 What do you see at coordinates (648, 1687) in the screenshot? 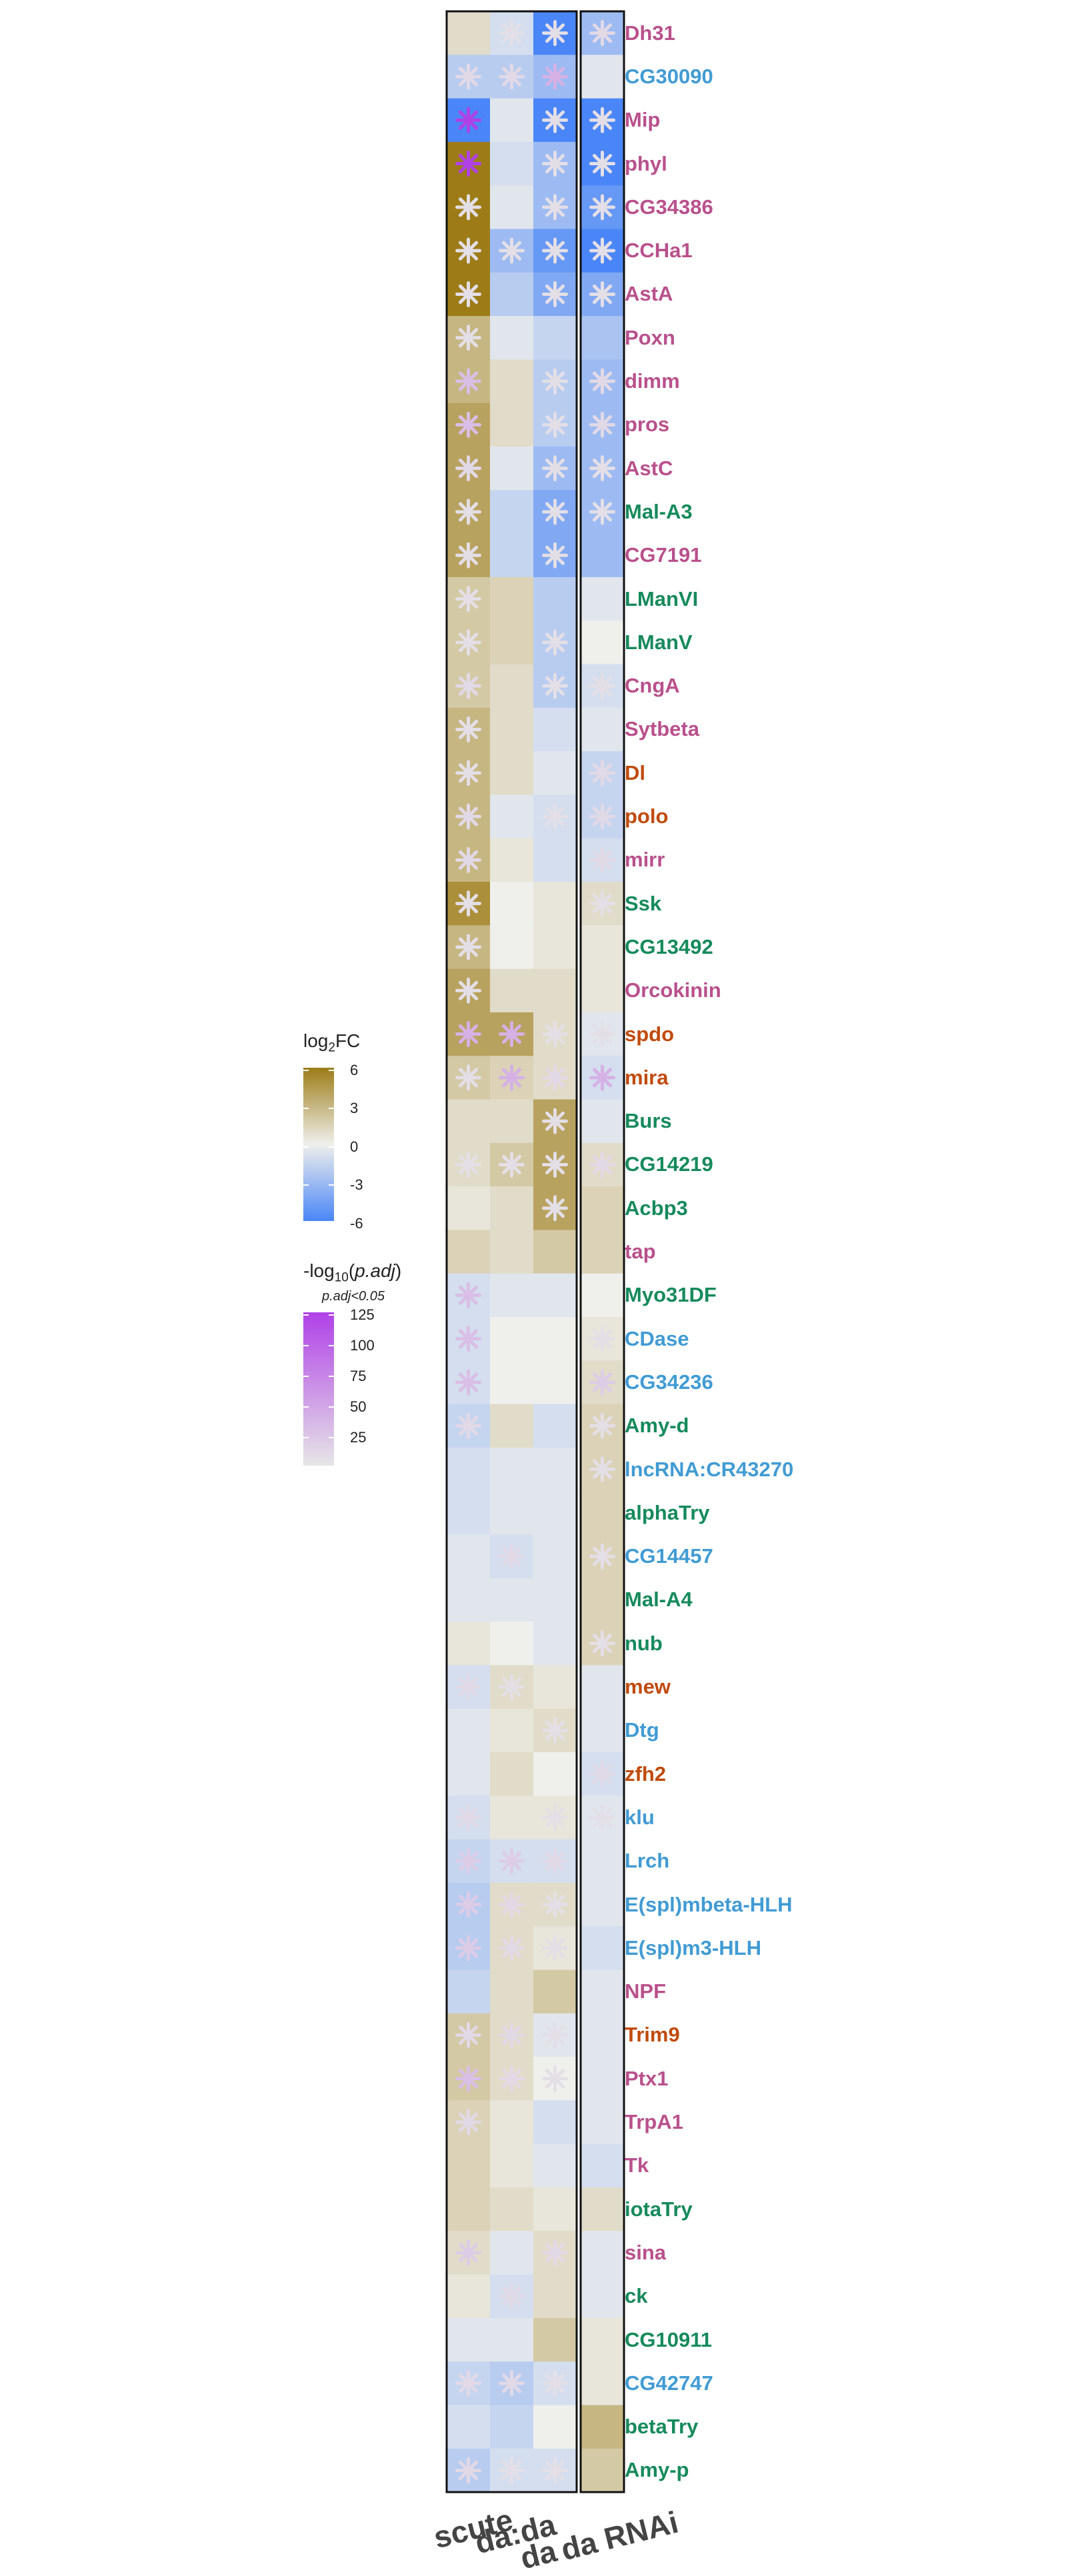
I see `gene-label: mew` at bounding box center [648, 1687].